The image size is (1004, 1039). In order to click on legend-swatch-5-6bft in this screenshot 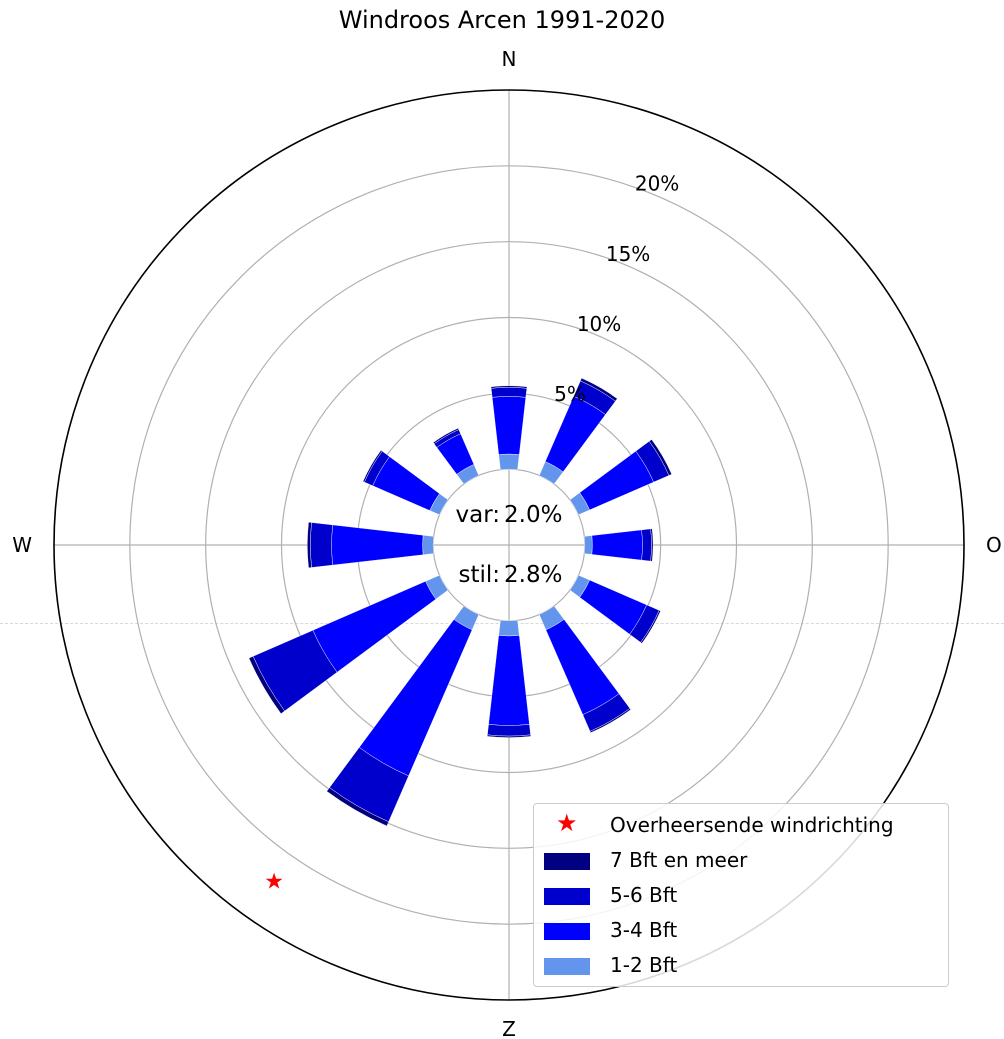, I will do `click(567, 896)`.